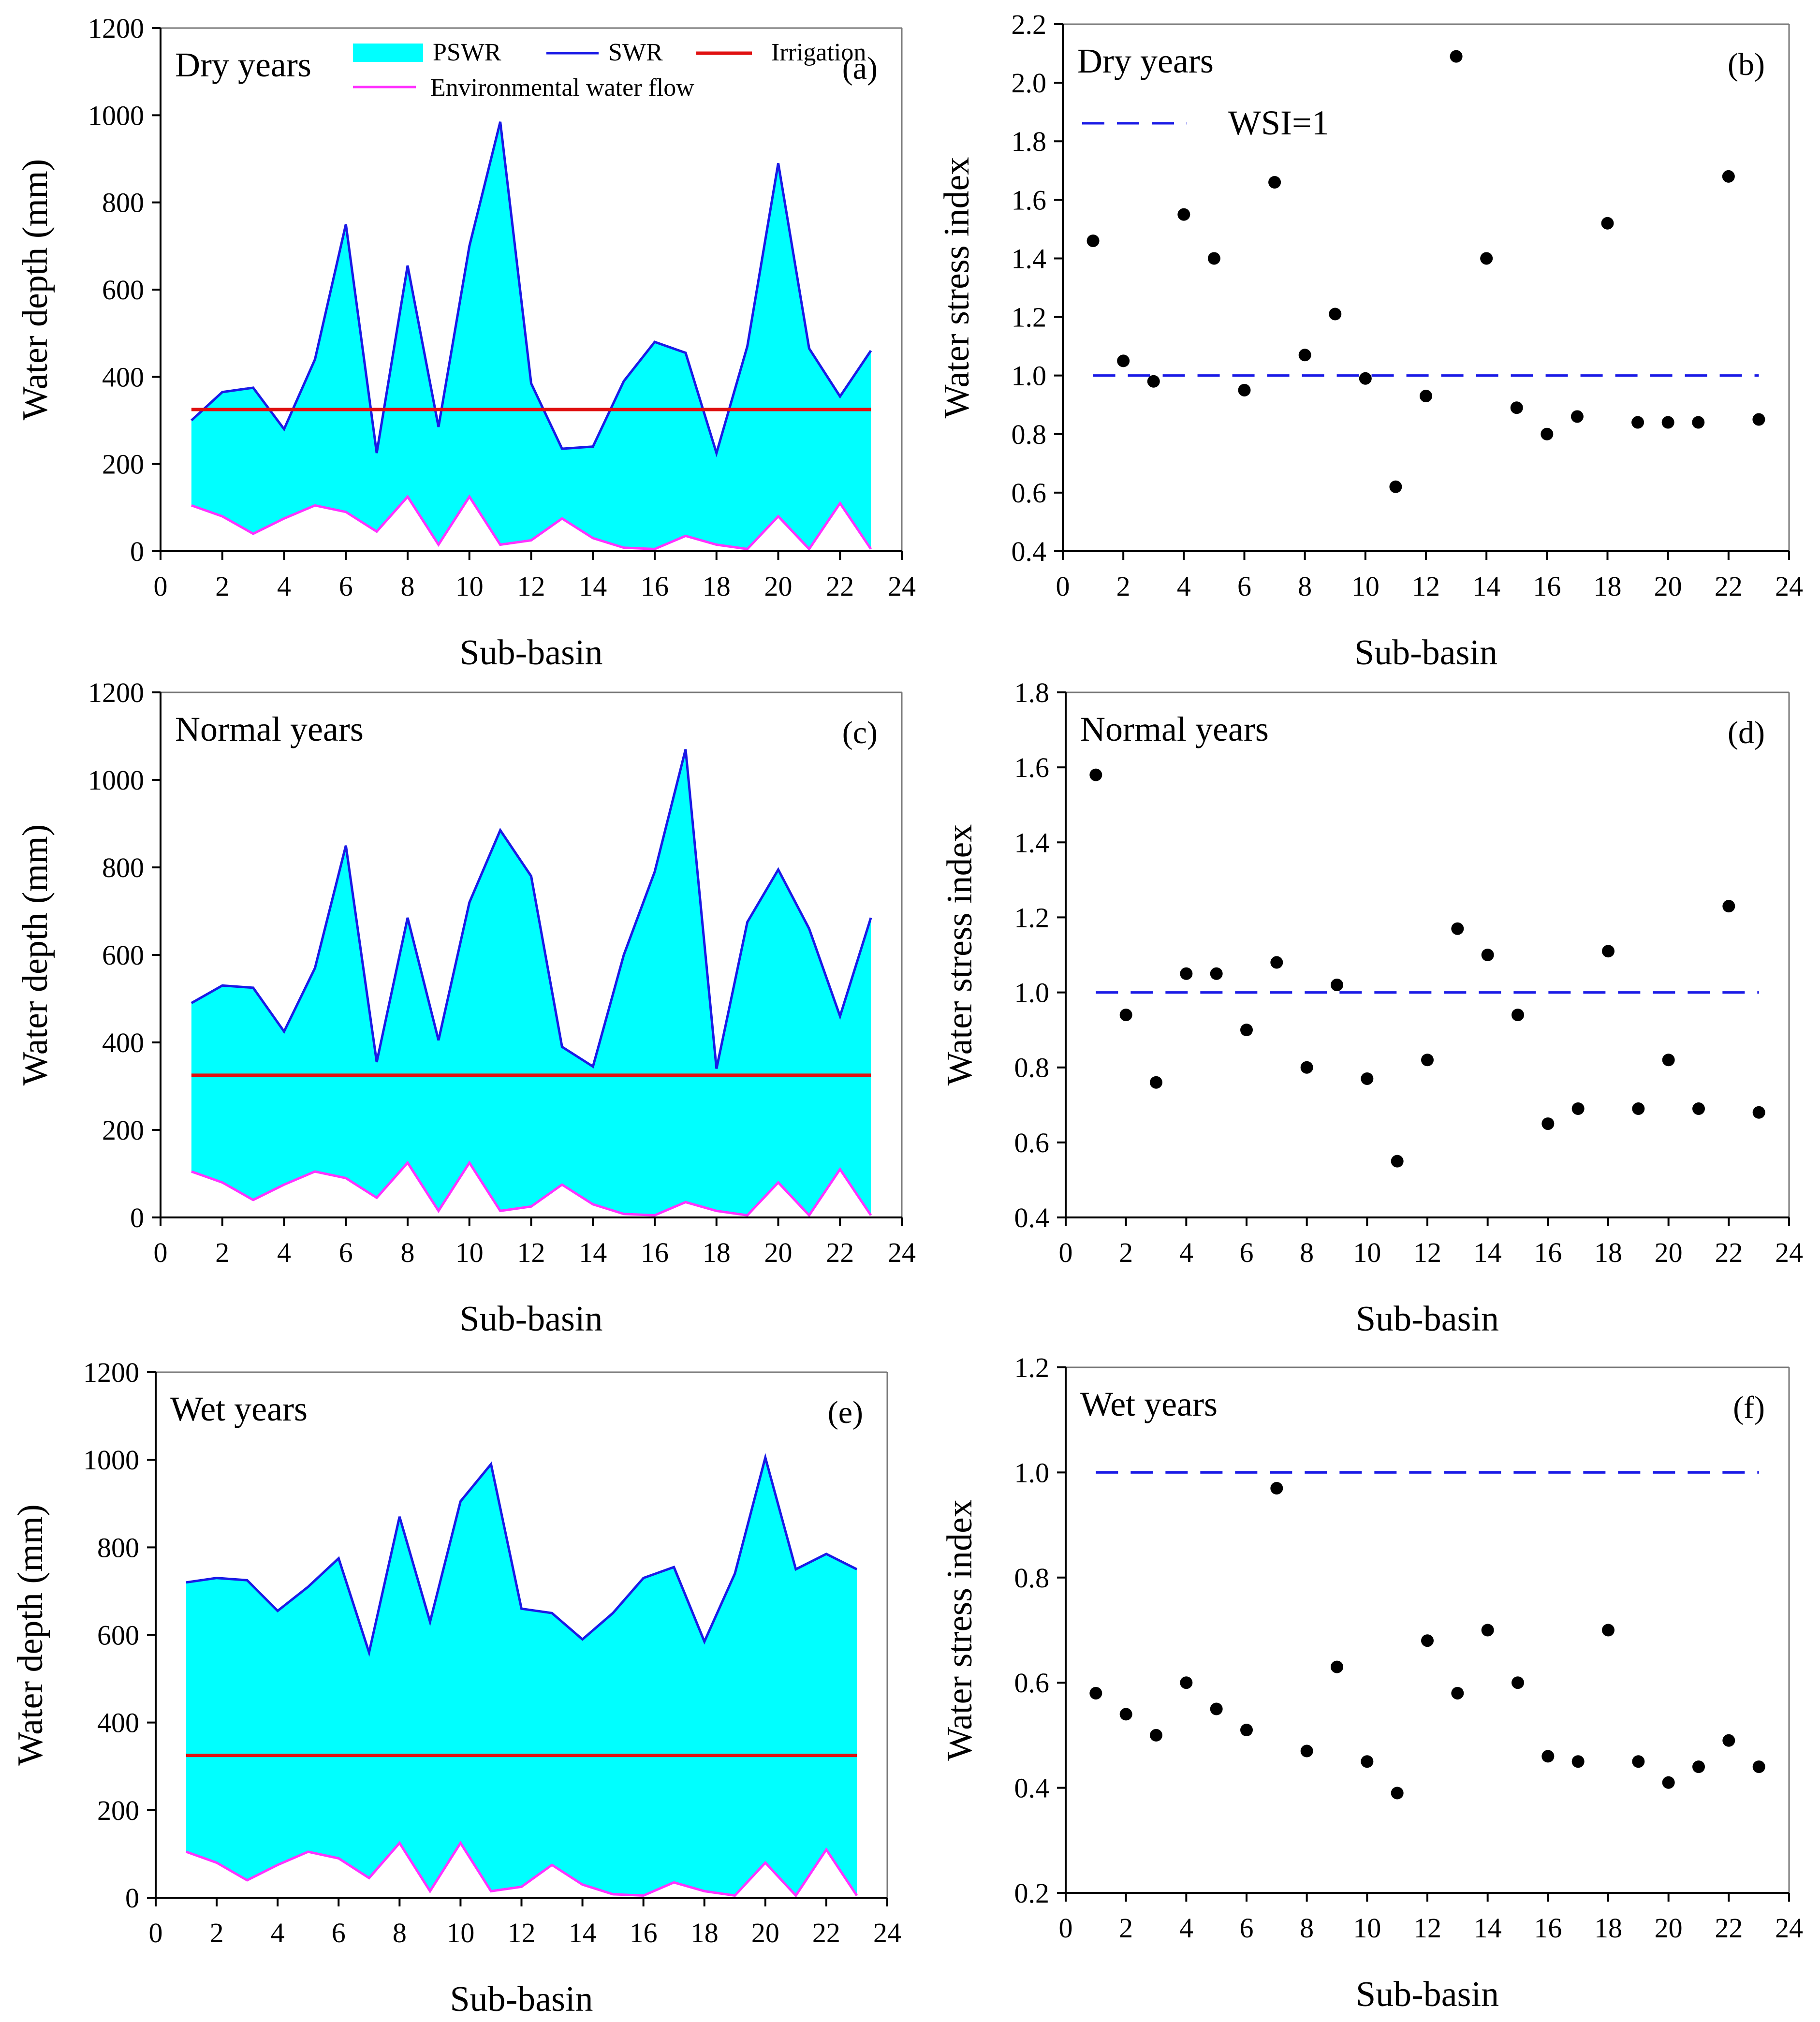 This screenshot has width=1820, height=2022. I want to click on y-tick-label: 2.0, so click(1030, 83).